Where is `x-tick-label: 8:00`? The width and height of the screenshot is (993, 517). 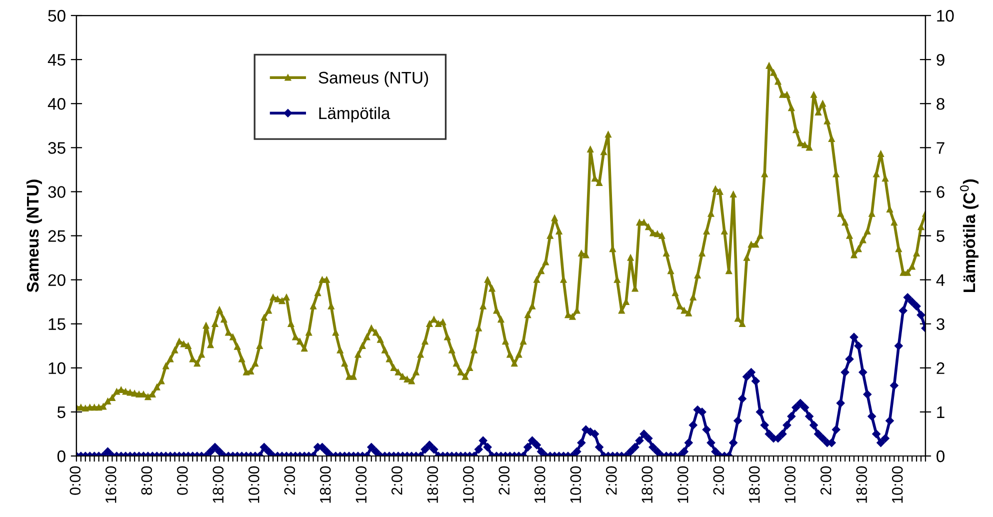 x-tick-label: 8:00 is located at coordinates (146, 480).